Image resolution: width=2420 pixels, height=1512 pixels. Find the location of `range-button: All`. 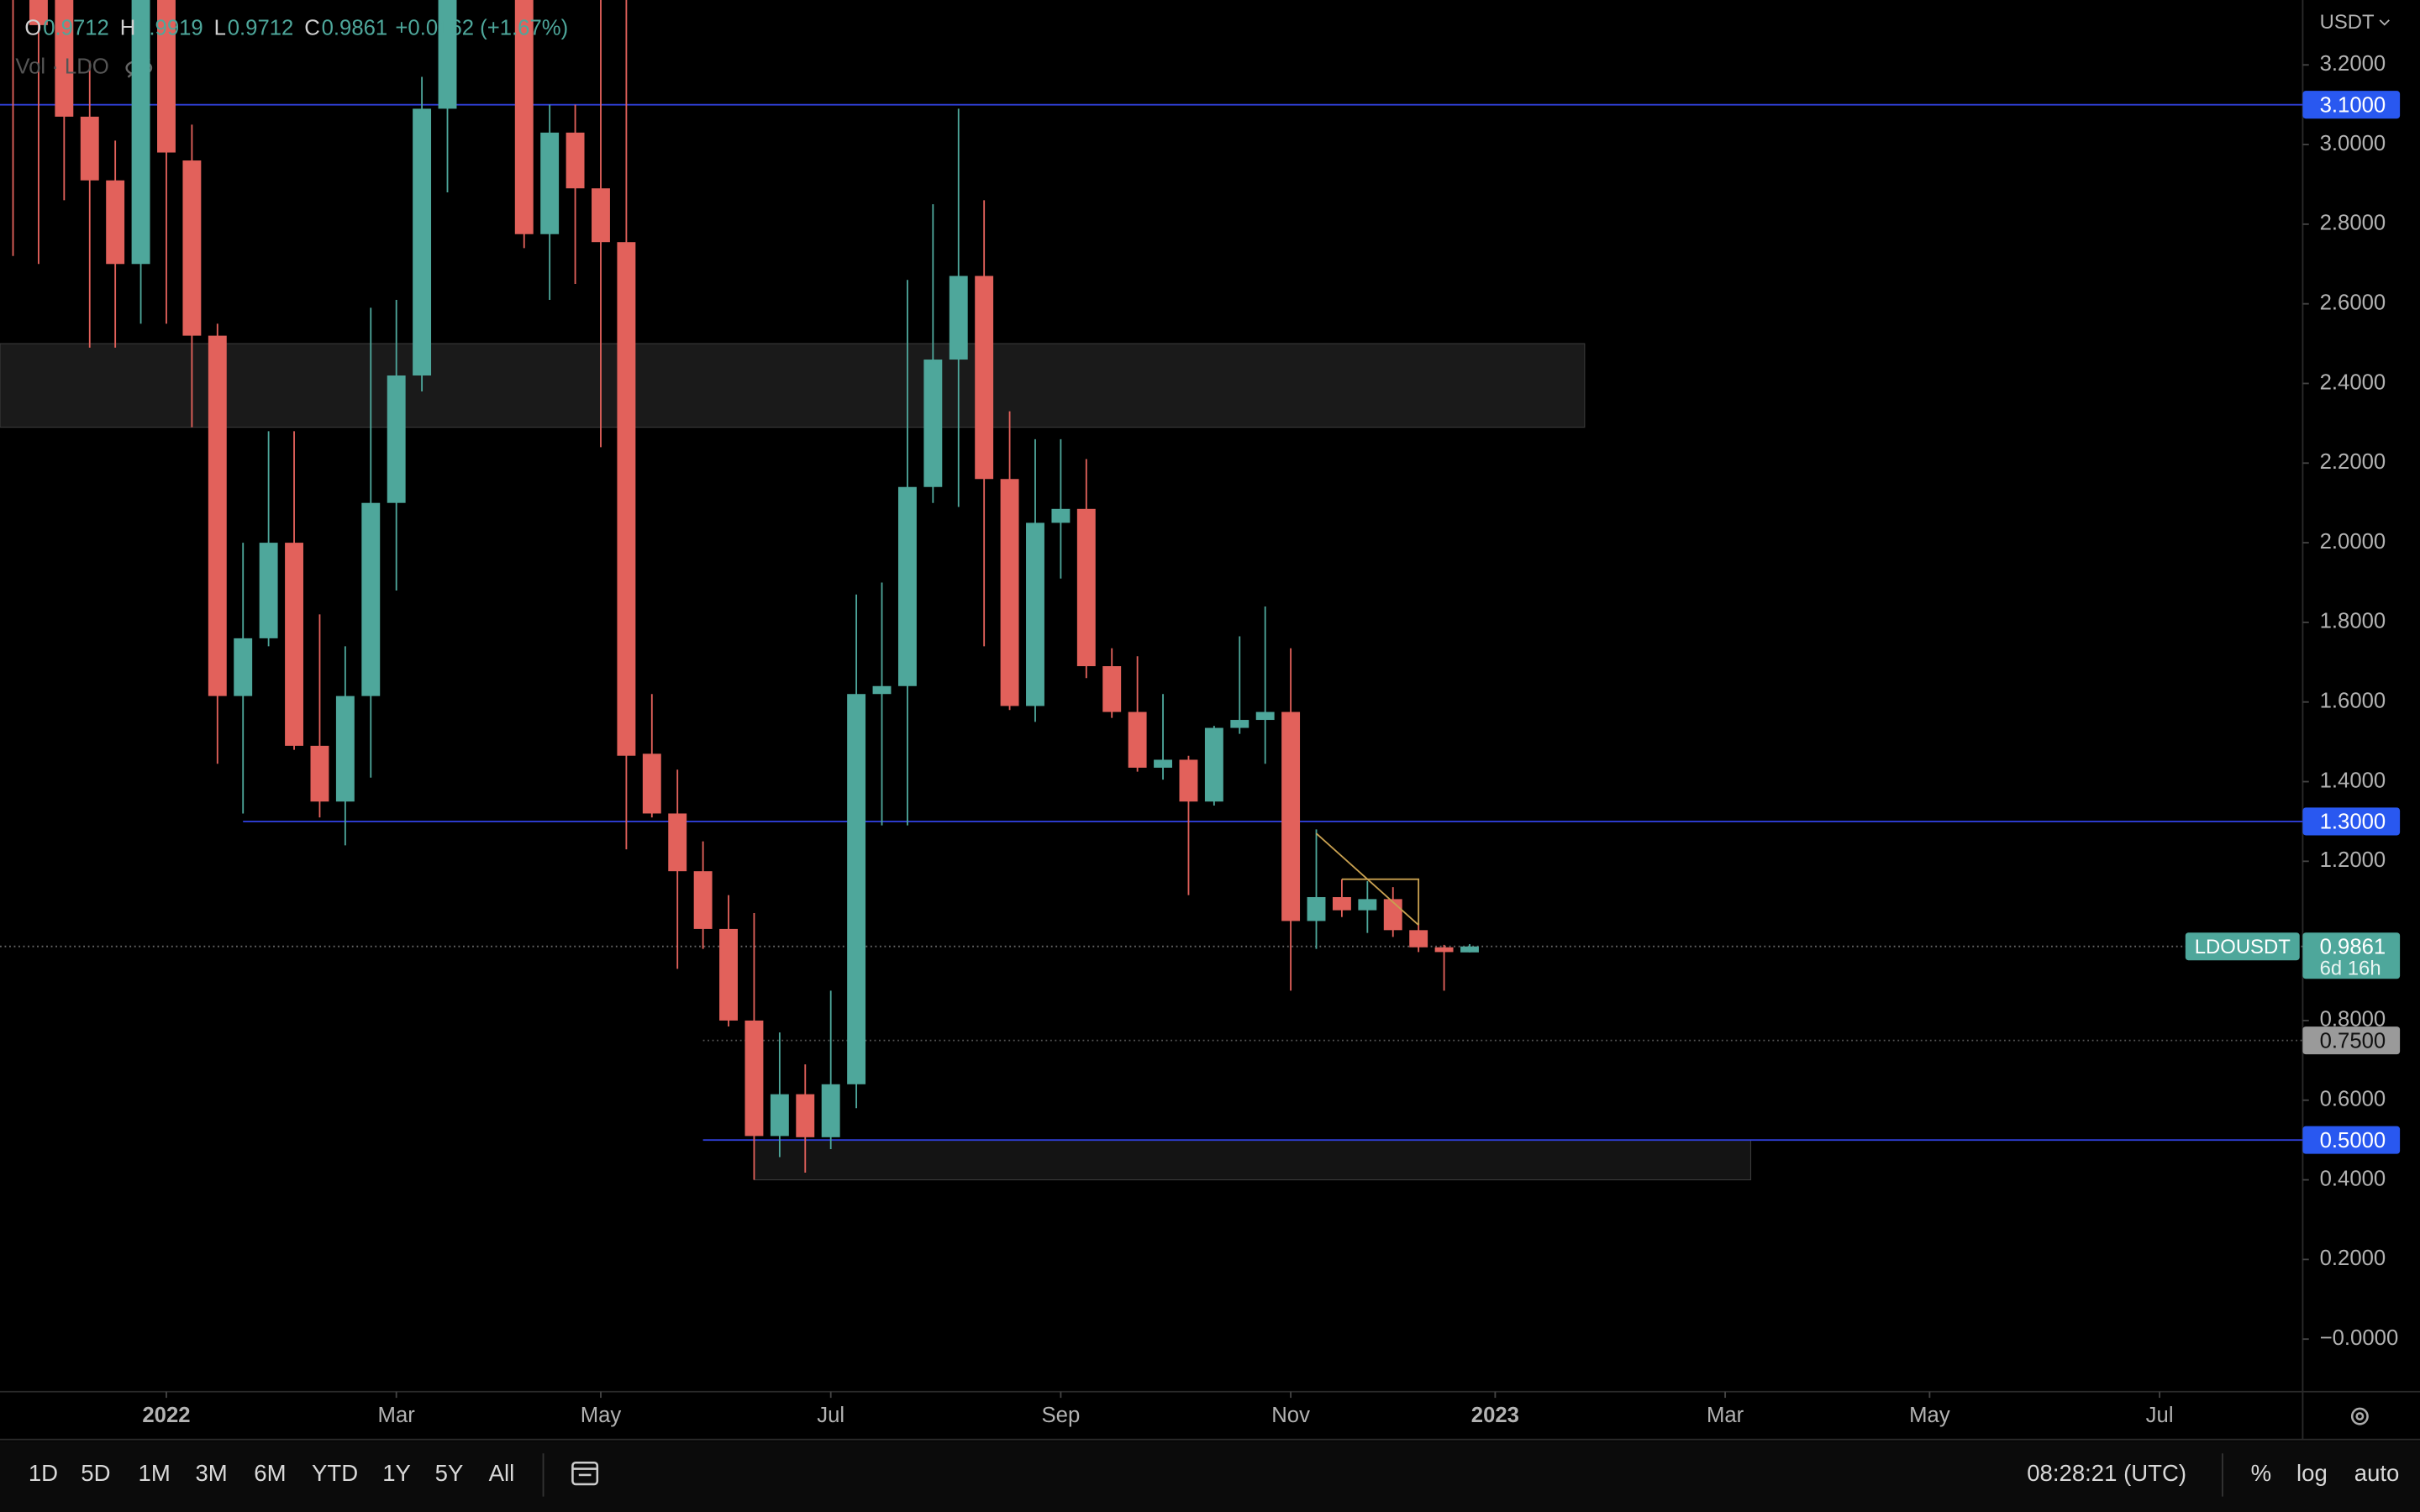

range-button: All is located at coordinates (502, 1473).